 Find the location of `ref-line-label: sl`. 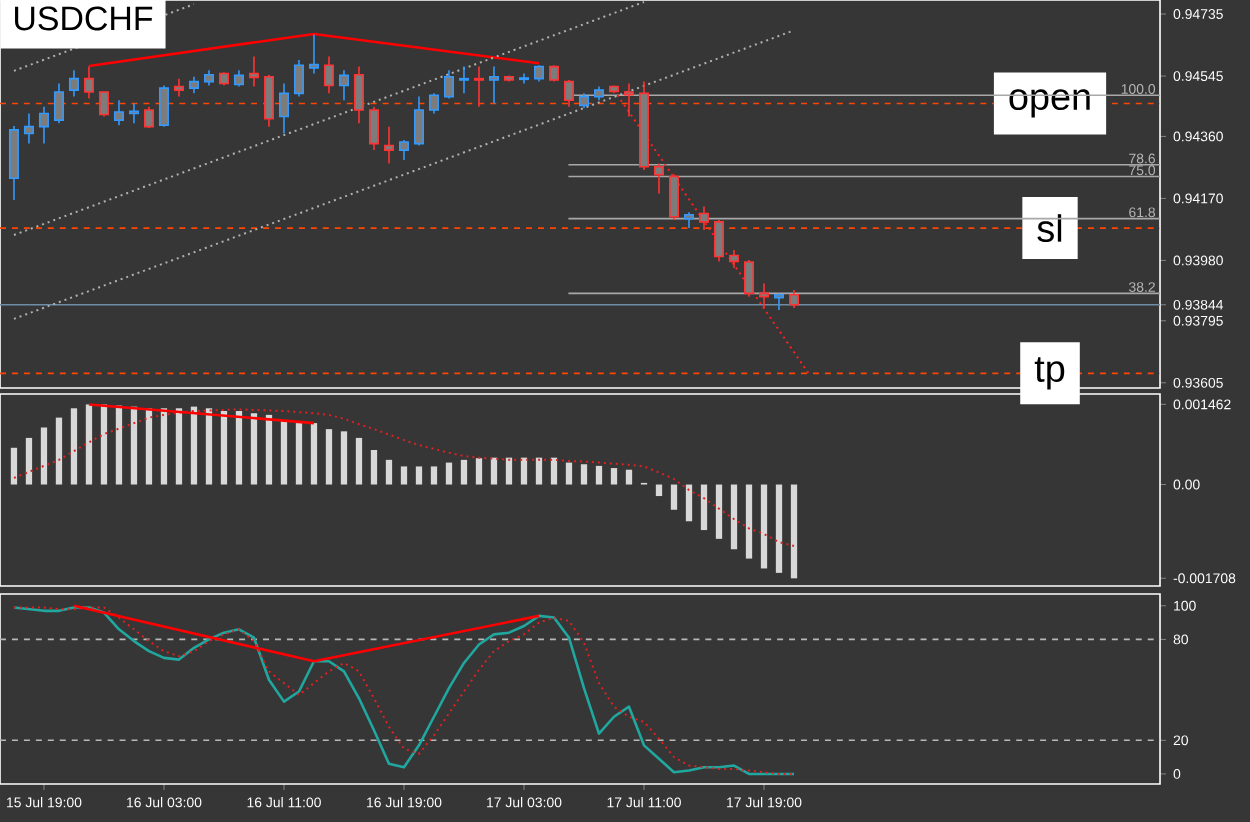

ref-line-label: sl is located at coordinates (1049, 228).